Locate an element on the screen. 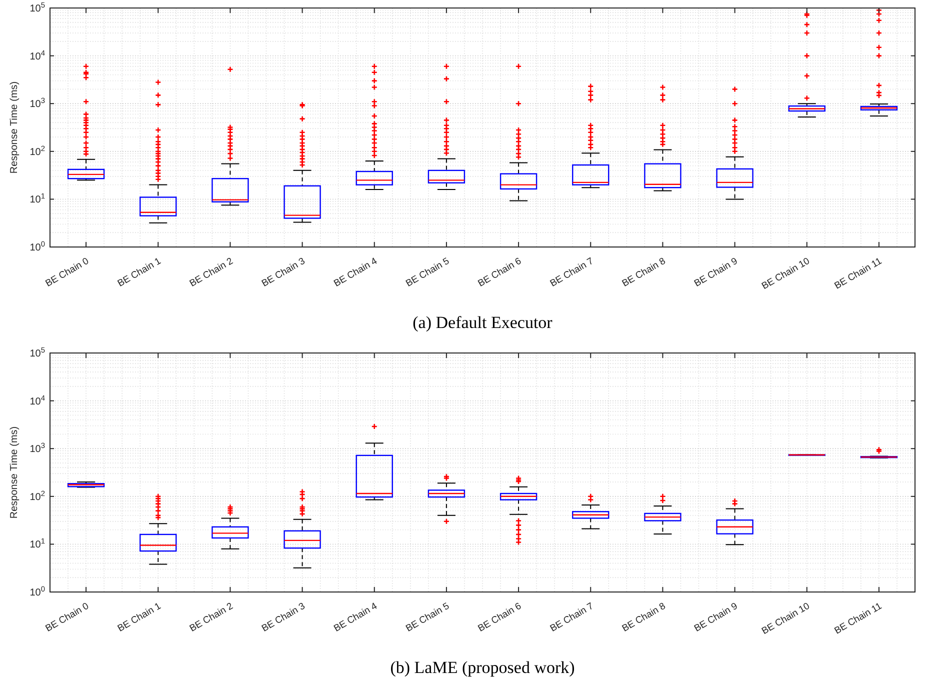 The width and height of the screenshot is (926, 683). text: (b) LaME (proposed work) is located at coordinates (482, 667).